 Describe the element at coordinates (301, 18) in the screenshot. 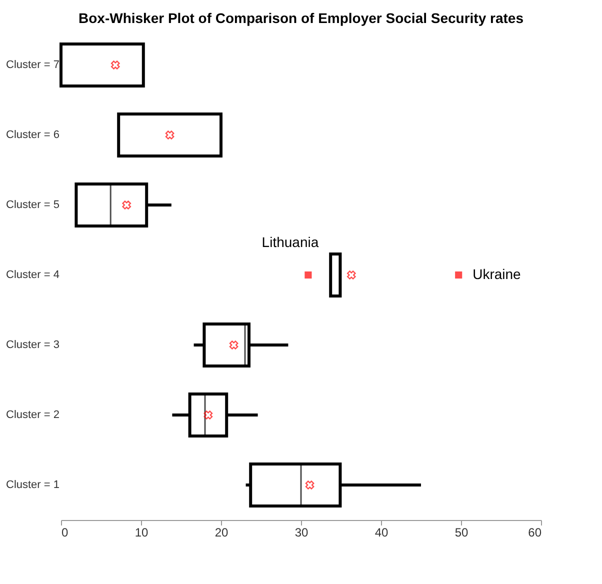

I see `chart-title: Box-Whisker Plot of Comparison of Employer Social Security rates` at that location.